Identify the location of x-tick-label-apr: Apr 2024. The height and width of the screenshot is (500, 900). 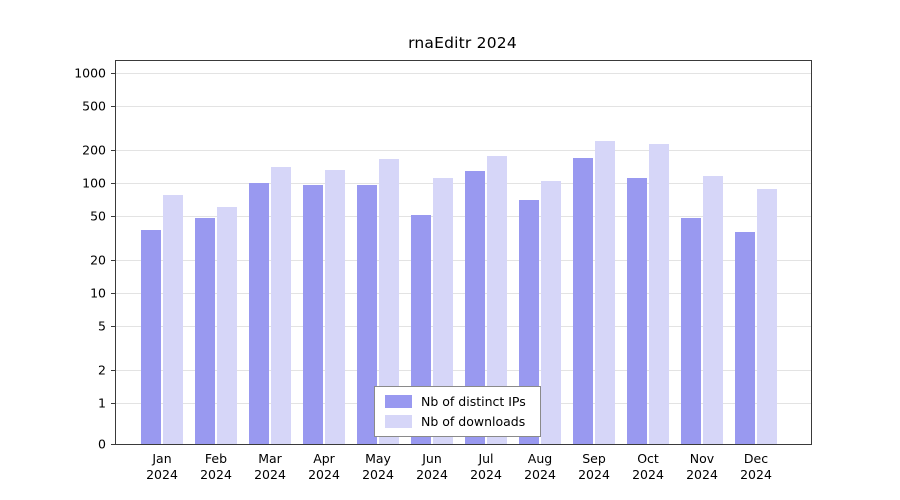
(324, 467).